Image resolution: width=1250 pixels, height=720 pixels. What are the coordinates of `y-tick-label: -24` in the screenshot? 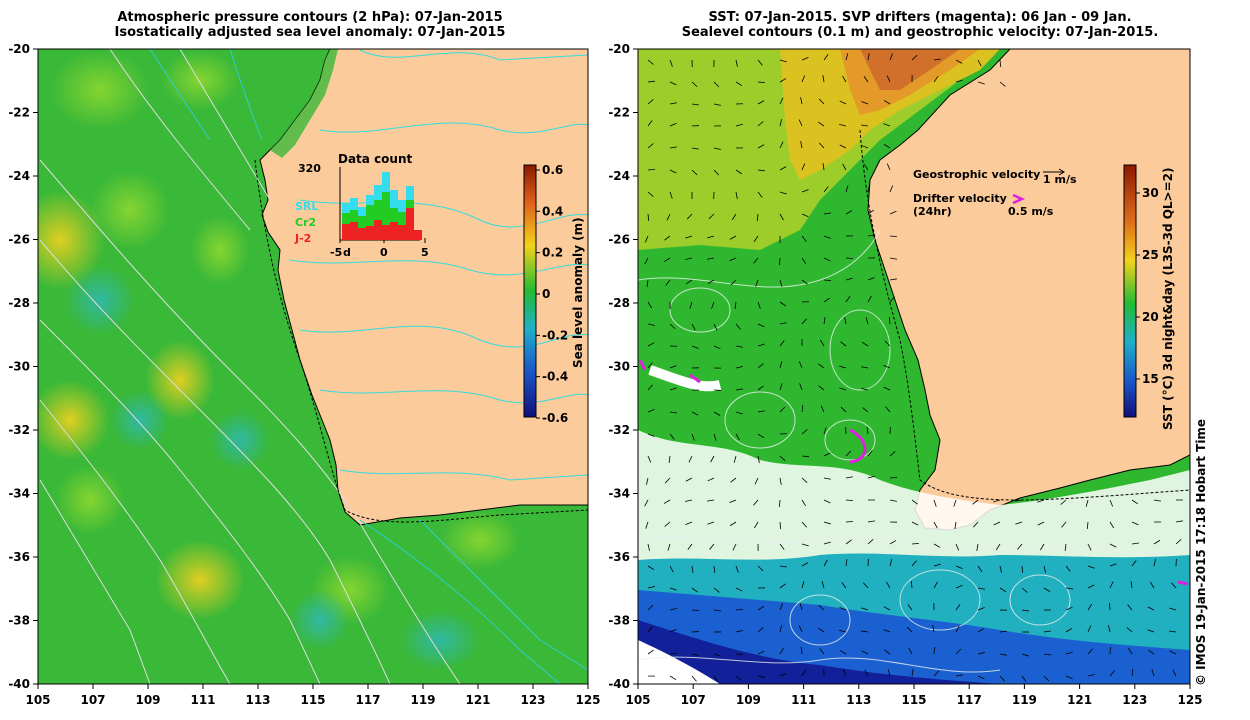 It's located at (619, 176).